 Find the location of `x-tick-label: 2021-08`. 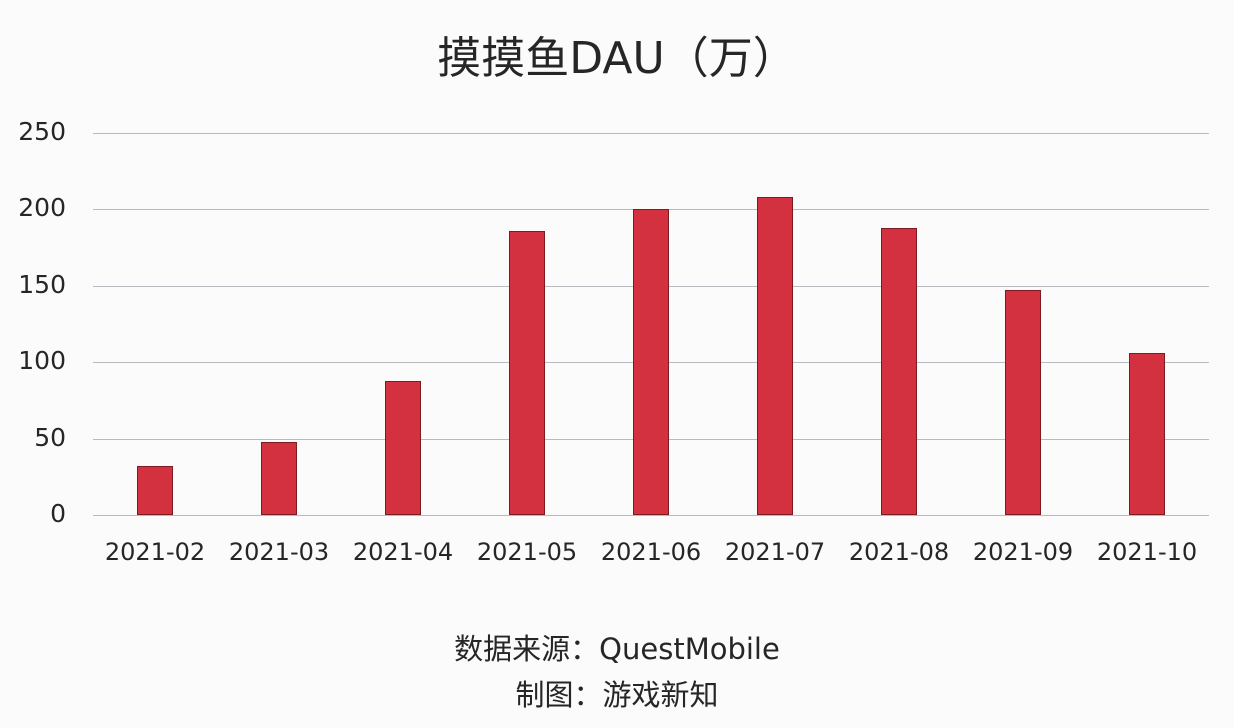

x-tick-label: 2021-08 is located at coordinates (899, 552).